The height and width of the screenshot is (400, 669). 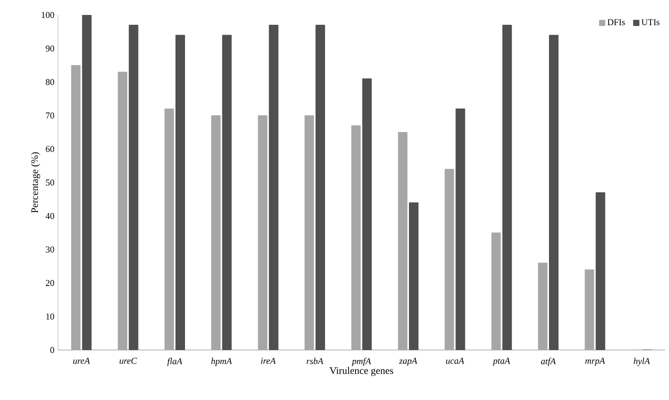 I want to click on x-tick-label: ureA, so click(x=81, y=361).